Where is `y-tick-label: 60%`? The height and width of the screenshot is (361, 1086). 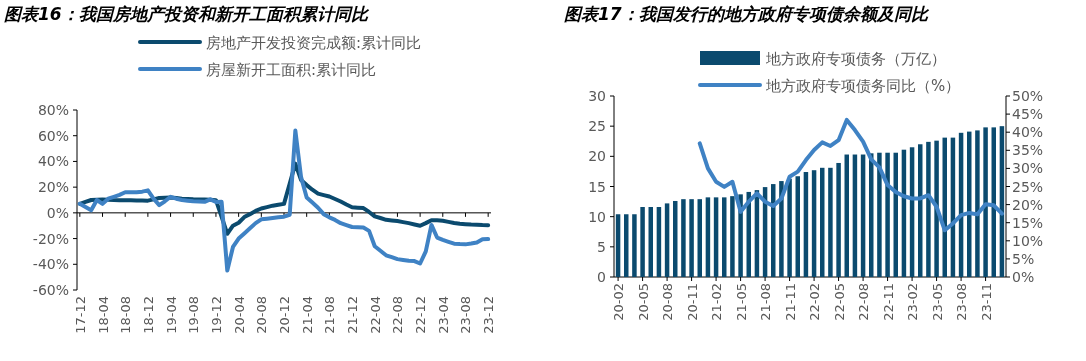 y-tick-label: 60% is located at coordinates (53, 135).